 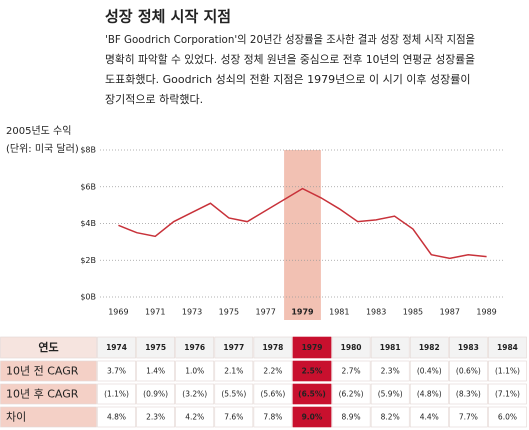 I want to click on table-value: (5.6%), so click(x=272, y=394).